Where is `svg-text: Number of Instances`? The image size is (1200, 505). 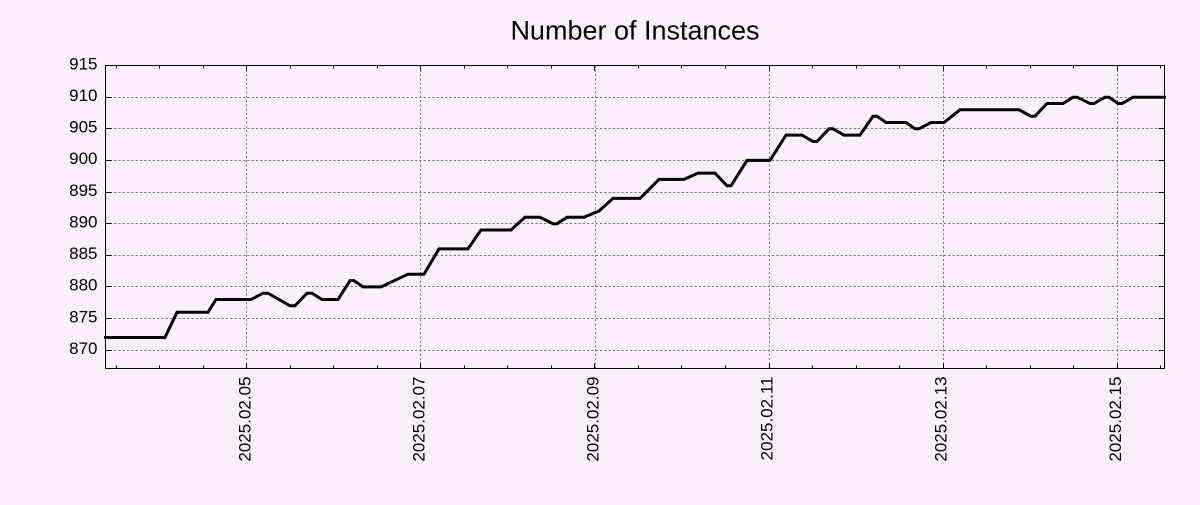
svg-text: Number of Instances is located at coordinates (634, 31).